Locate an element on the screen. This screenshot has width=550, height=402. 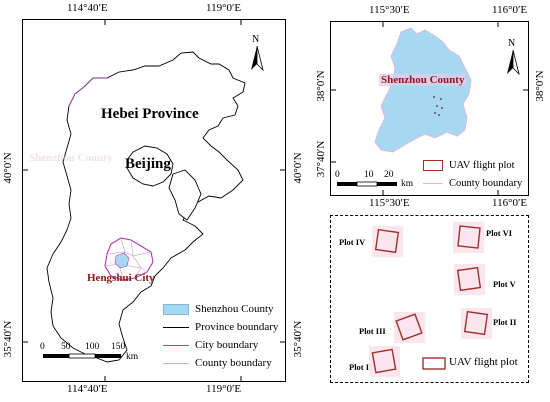
inset-north-arrow is located at coordinates (513, 62).